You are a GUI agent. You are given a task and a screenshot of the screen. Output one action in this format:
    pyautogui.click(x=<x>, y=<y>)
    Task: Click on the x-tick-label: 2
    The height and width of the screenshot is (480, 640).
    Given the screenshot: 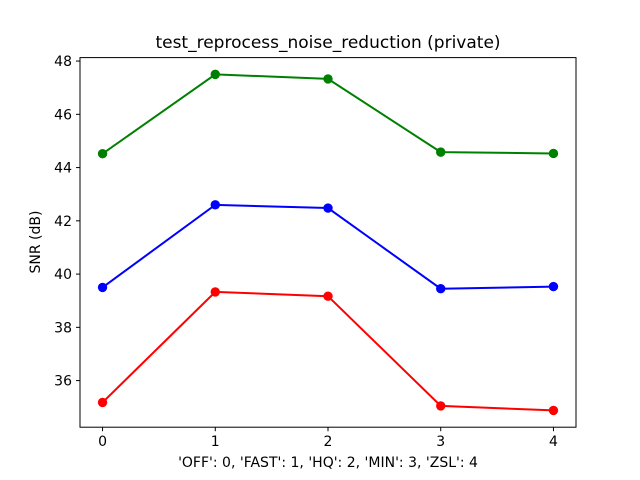 What is the action you would take?
    pyautogui.click(x=328, y=442)
    